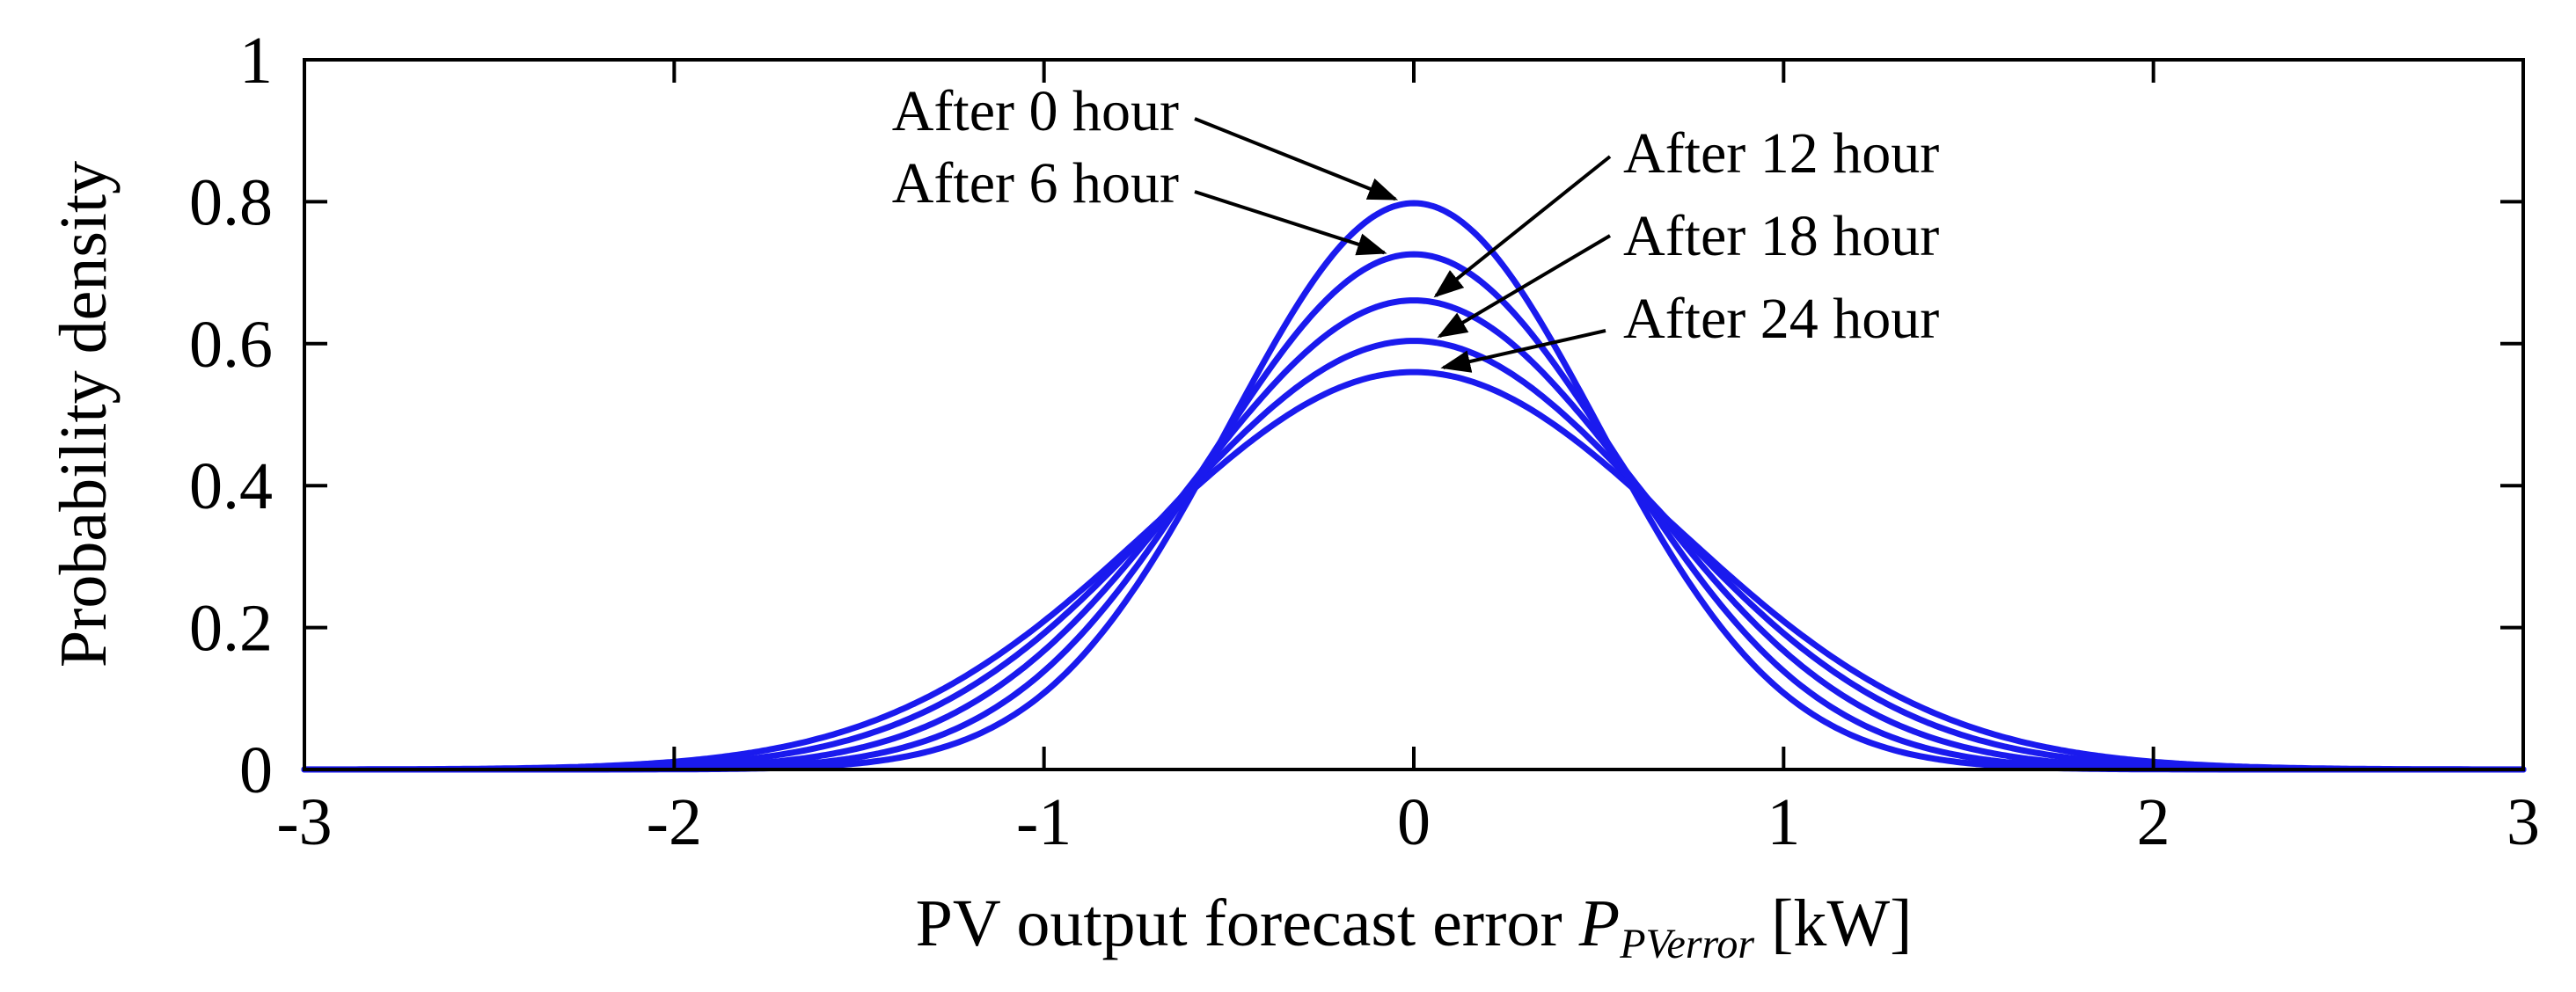 This screenshot has width=2576, height=992. I want to click on annotation-label-2: After 12 hour, so click(1781, 154).